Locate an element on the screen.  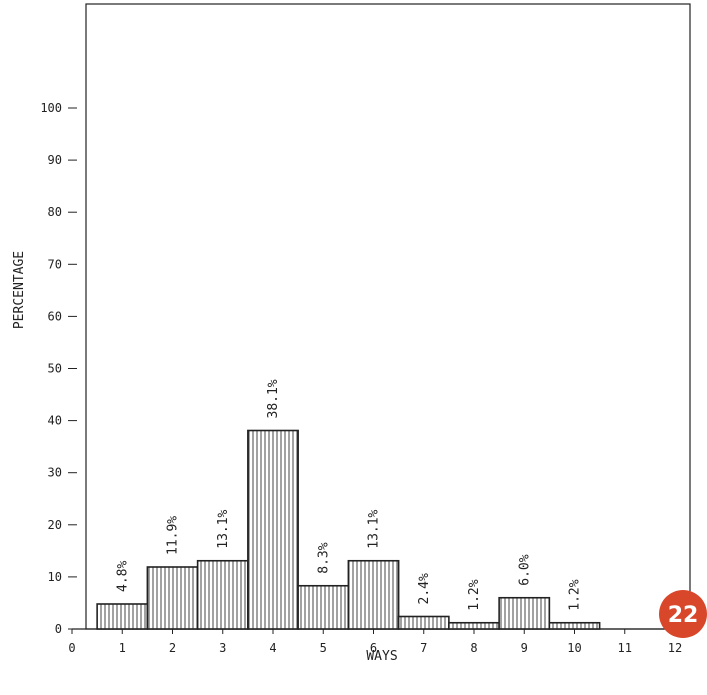
y-tick-label: 10 is located at coordinates (55, 577).